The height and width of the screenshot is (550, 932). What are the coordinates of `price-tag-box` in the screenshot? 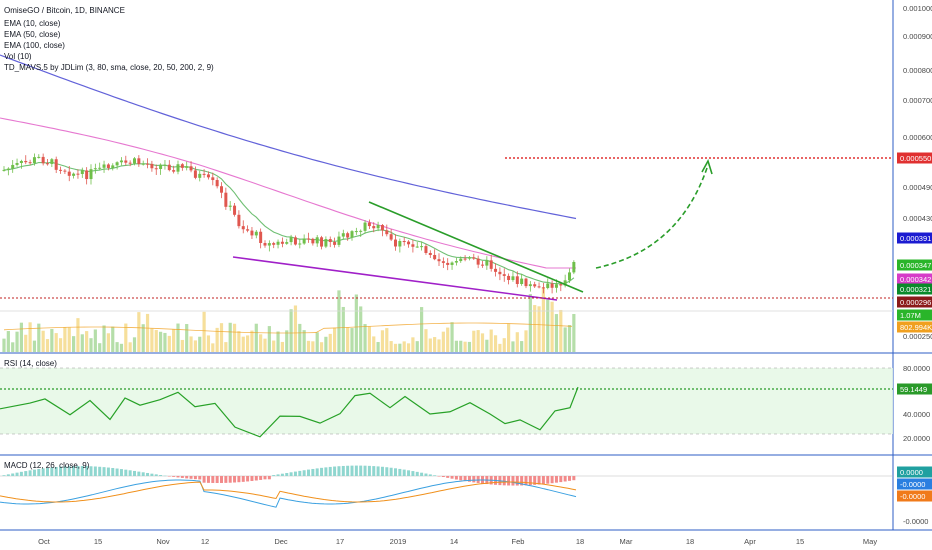 It's located at (914, 238).